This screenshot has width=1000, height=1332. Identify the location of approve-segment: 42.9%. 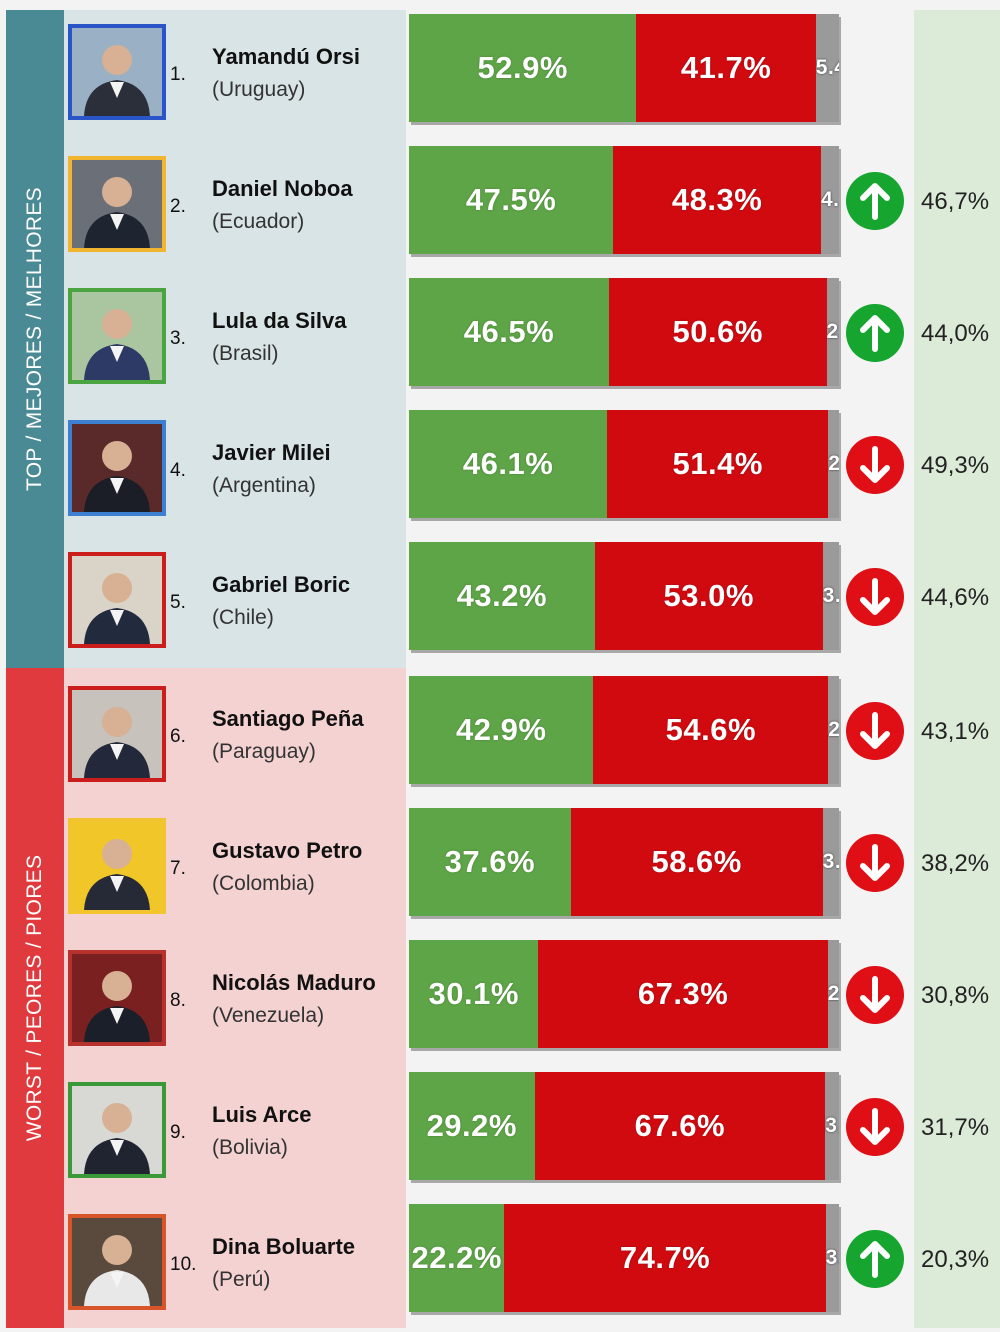
(501, 730).